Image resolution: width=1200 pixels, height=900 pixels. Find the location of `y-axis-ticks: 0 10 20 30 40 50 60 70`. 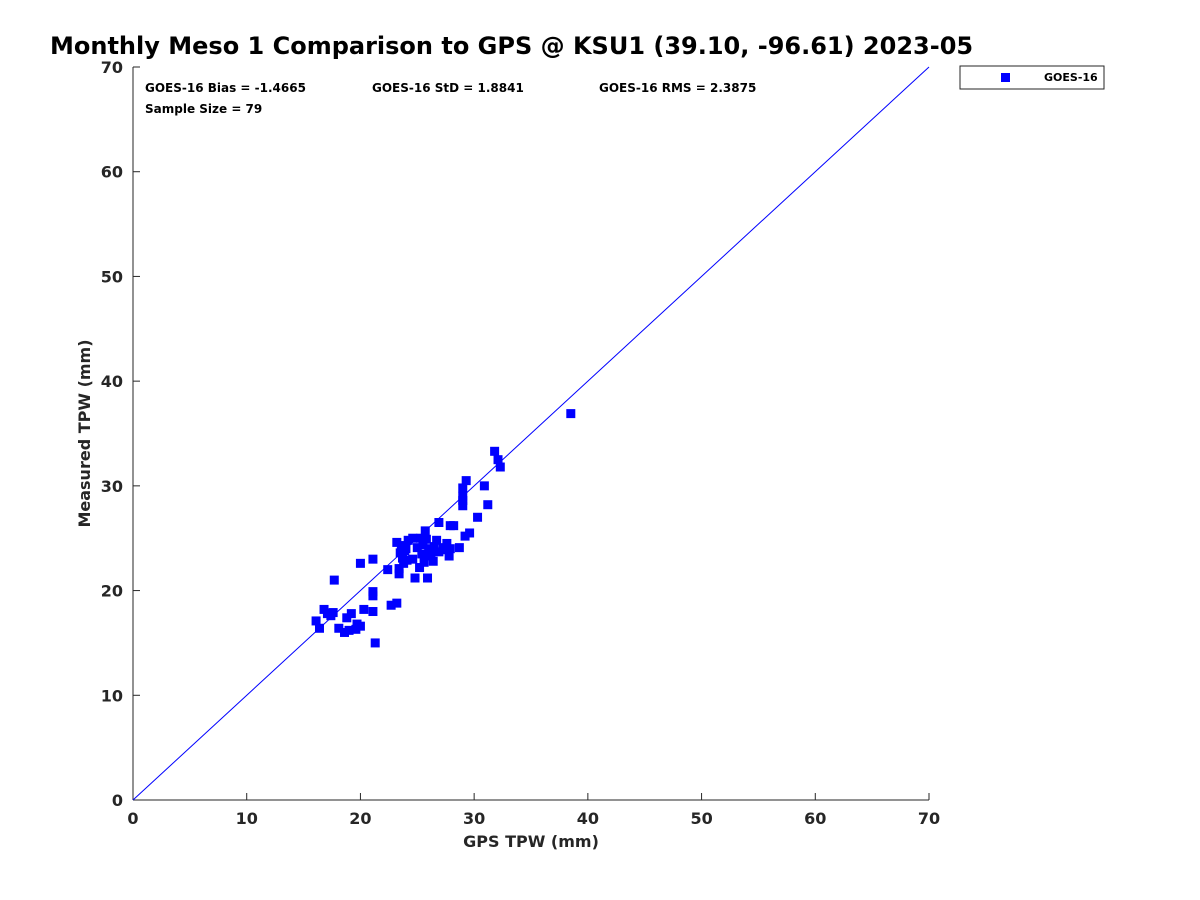

y-axis-ticks: 0 10 20 30 40 50 60 70 is located at coordinates (120, 434).